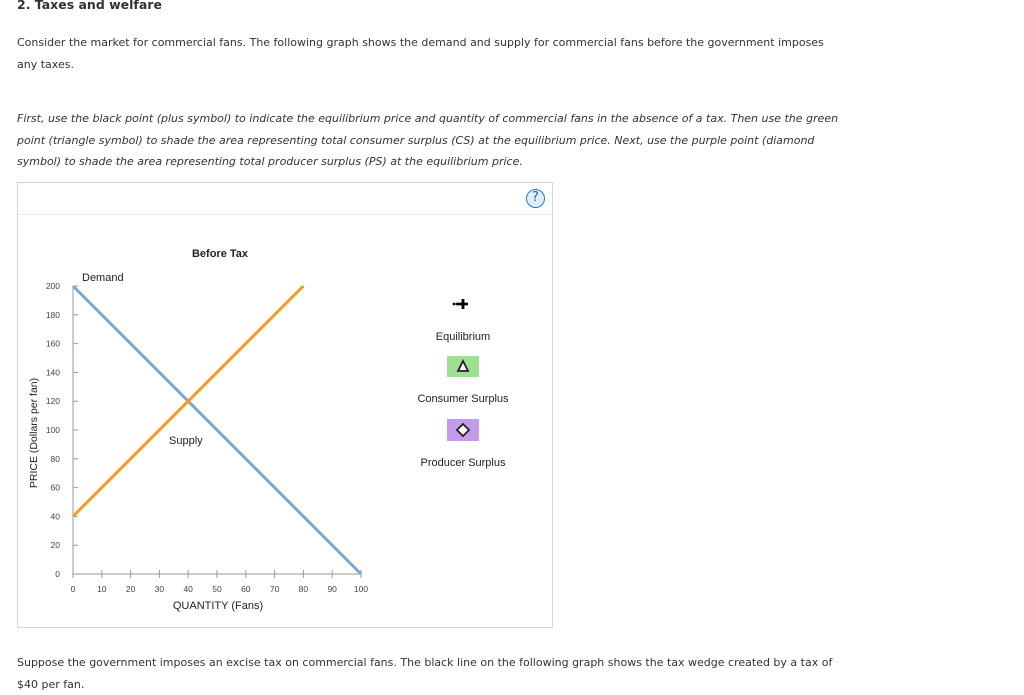 The width and height of the screenshot is (1024, 695). Describe the element at coordinates (285, 199) in the screenshot. I see `panel-toolbar: ?` at that location.